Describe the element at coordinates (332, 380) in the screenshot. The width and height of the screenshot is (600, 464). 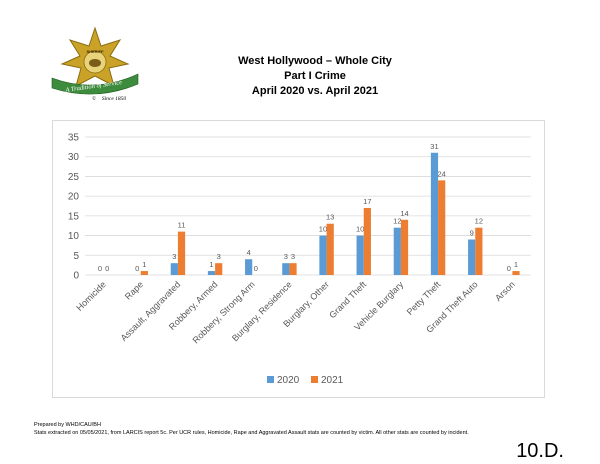
I see `legend-label: 2021` at that location.